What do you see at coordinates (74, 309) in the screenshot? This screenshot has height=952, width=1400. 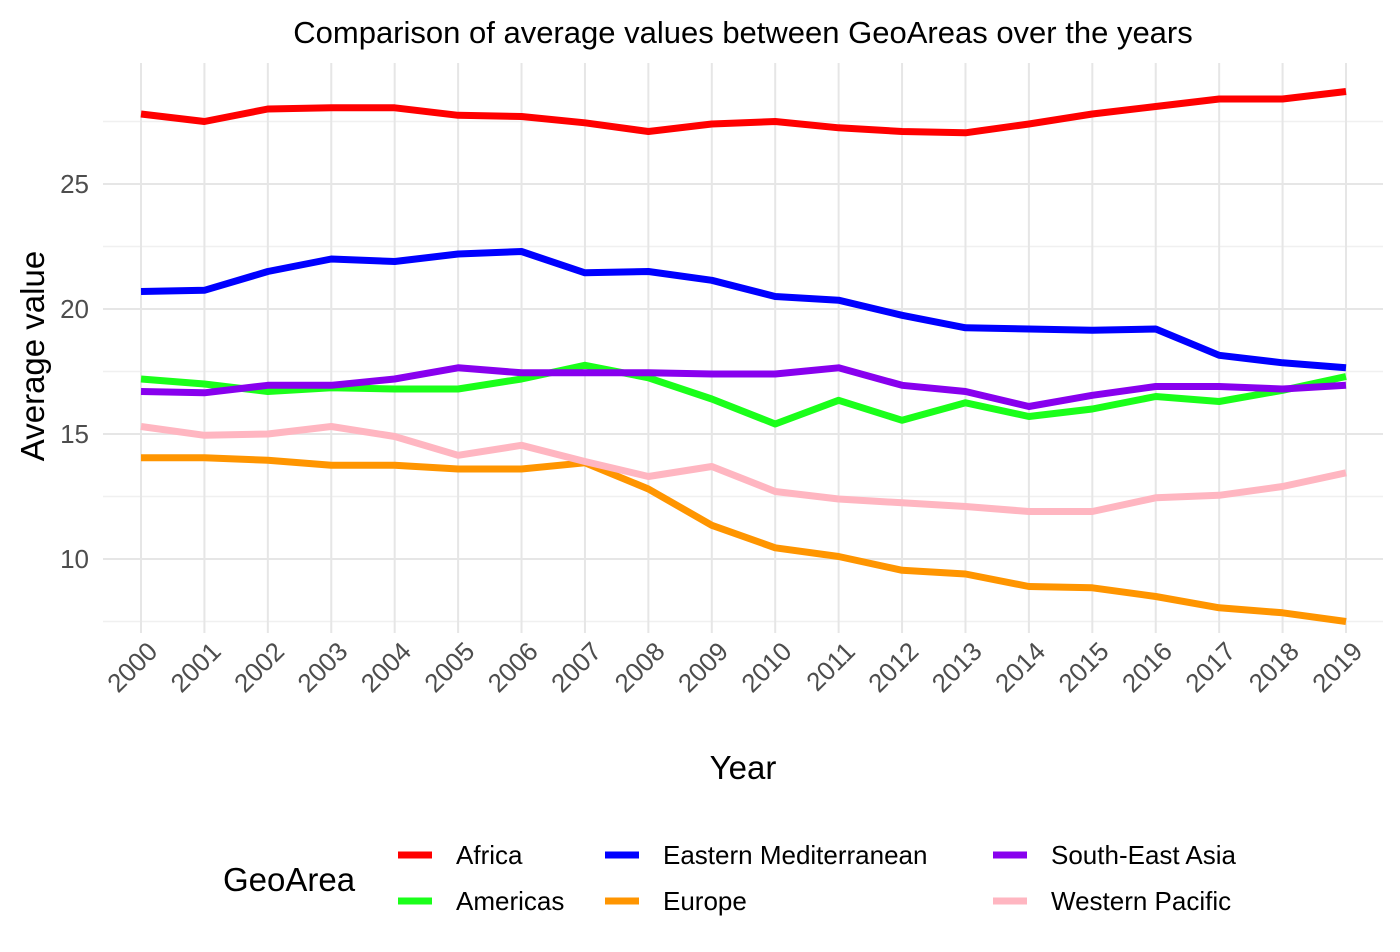 I see `y-tick-label: 20` at bounding box center [74, 309].